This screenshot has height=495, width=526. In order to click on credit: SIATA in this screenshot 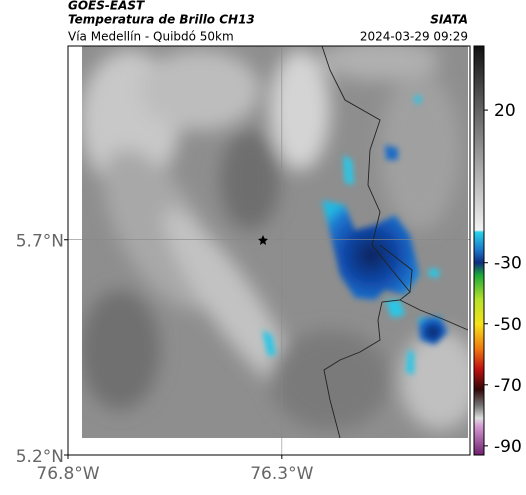, I will do `click(449, 20)`.